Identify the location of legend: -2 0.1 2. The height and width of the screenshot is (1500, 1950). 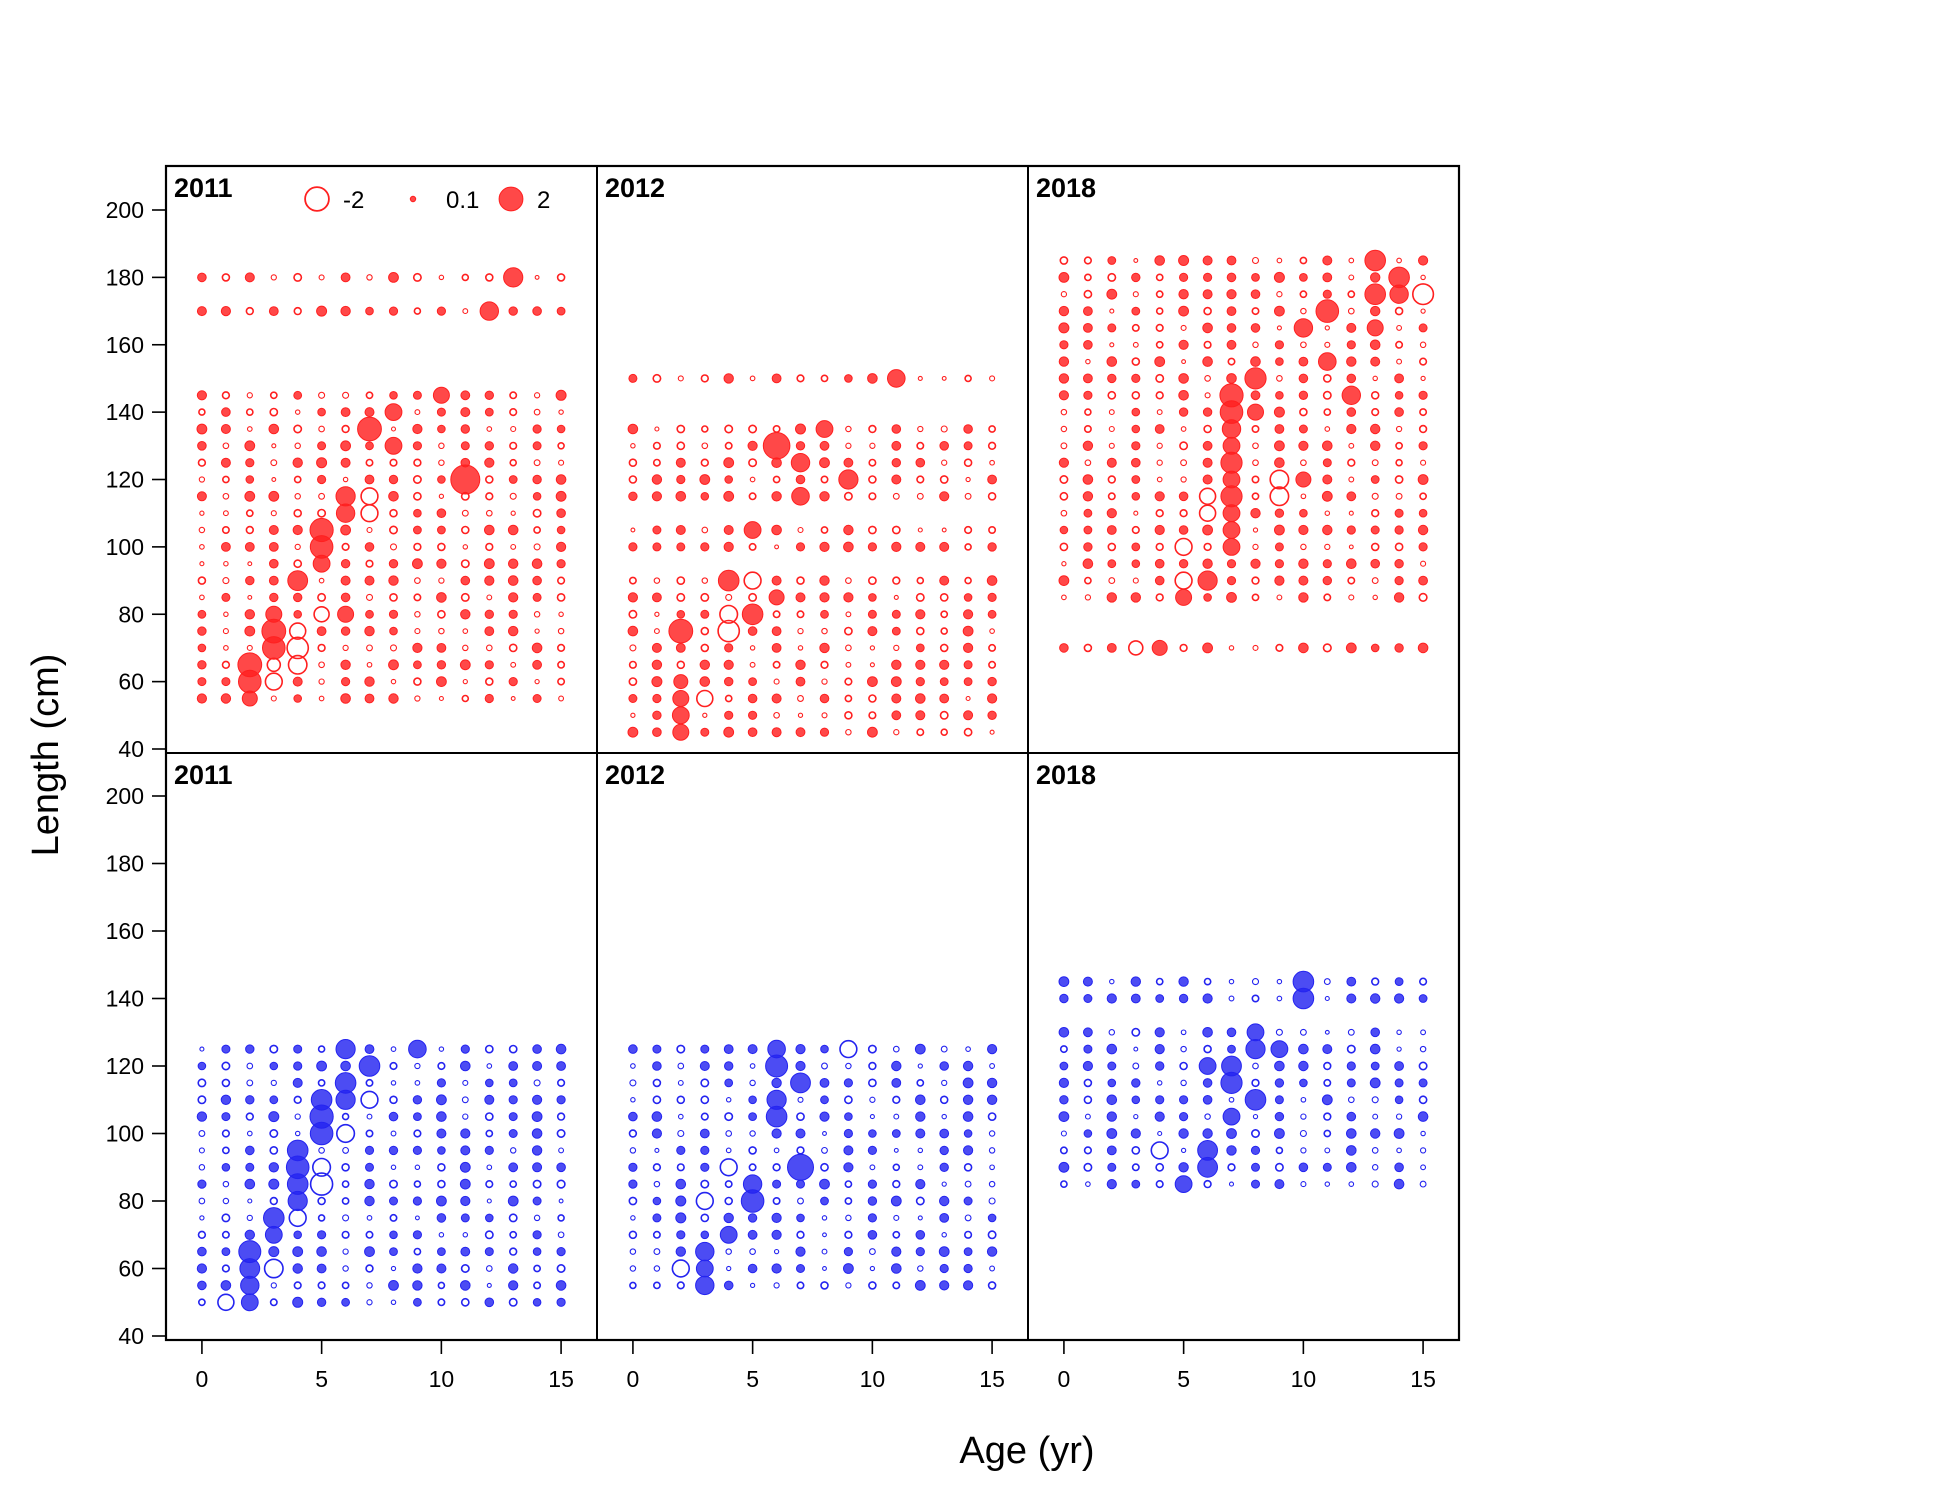
(427, 200).